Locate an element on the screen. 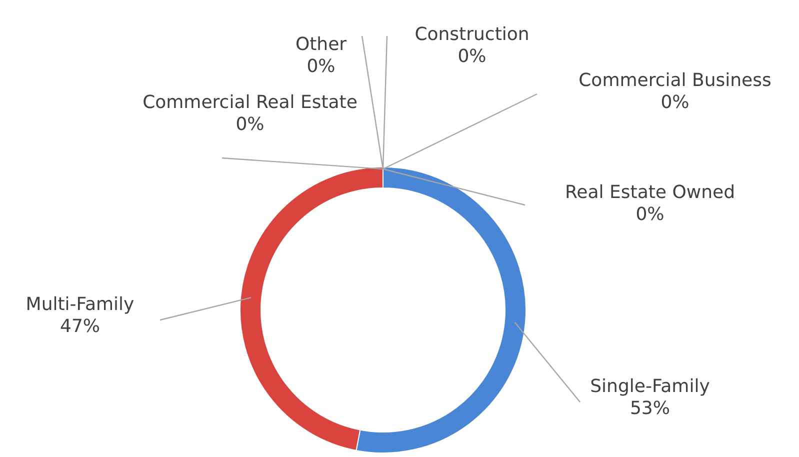 This screenshot has height=457, width=799. category-label: Real Estate Owned is located at coordinates (650, 192).